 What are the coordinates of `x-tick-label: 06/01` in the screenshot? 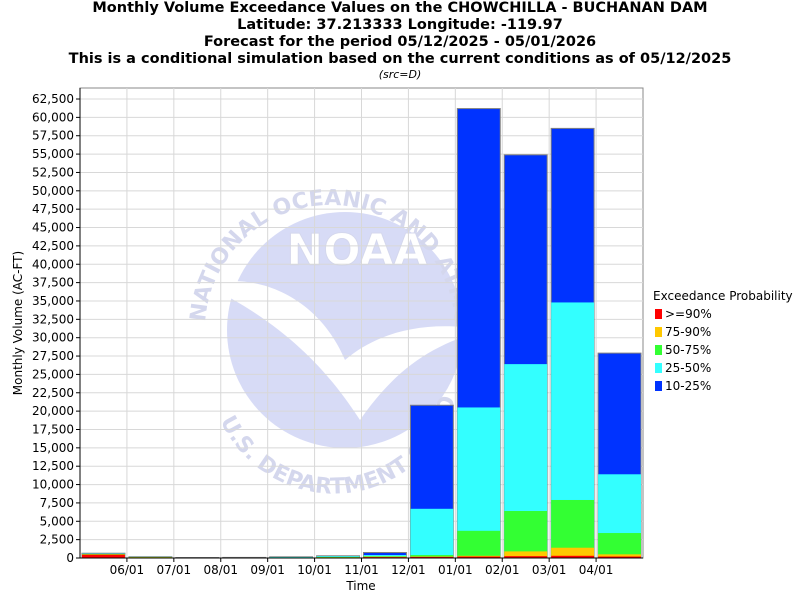 It's located at (127, 570).